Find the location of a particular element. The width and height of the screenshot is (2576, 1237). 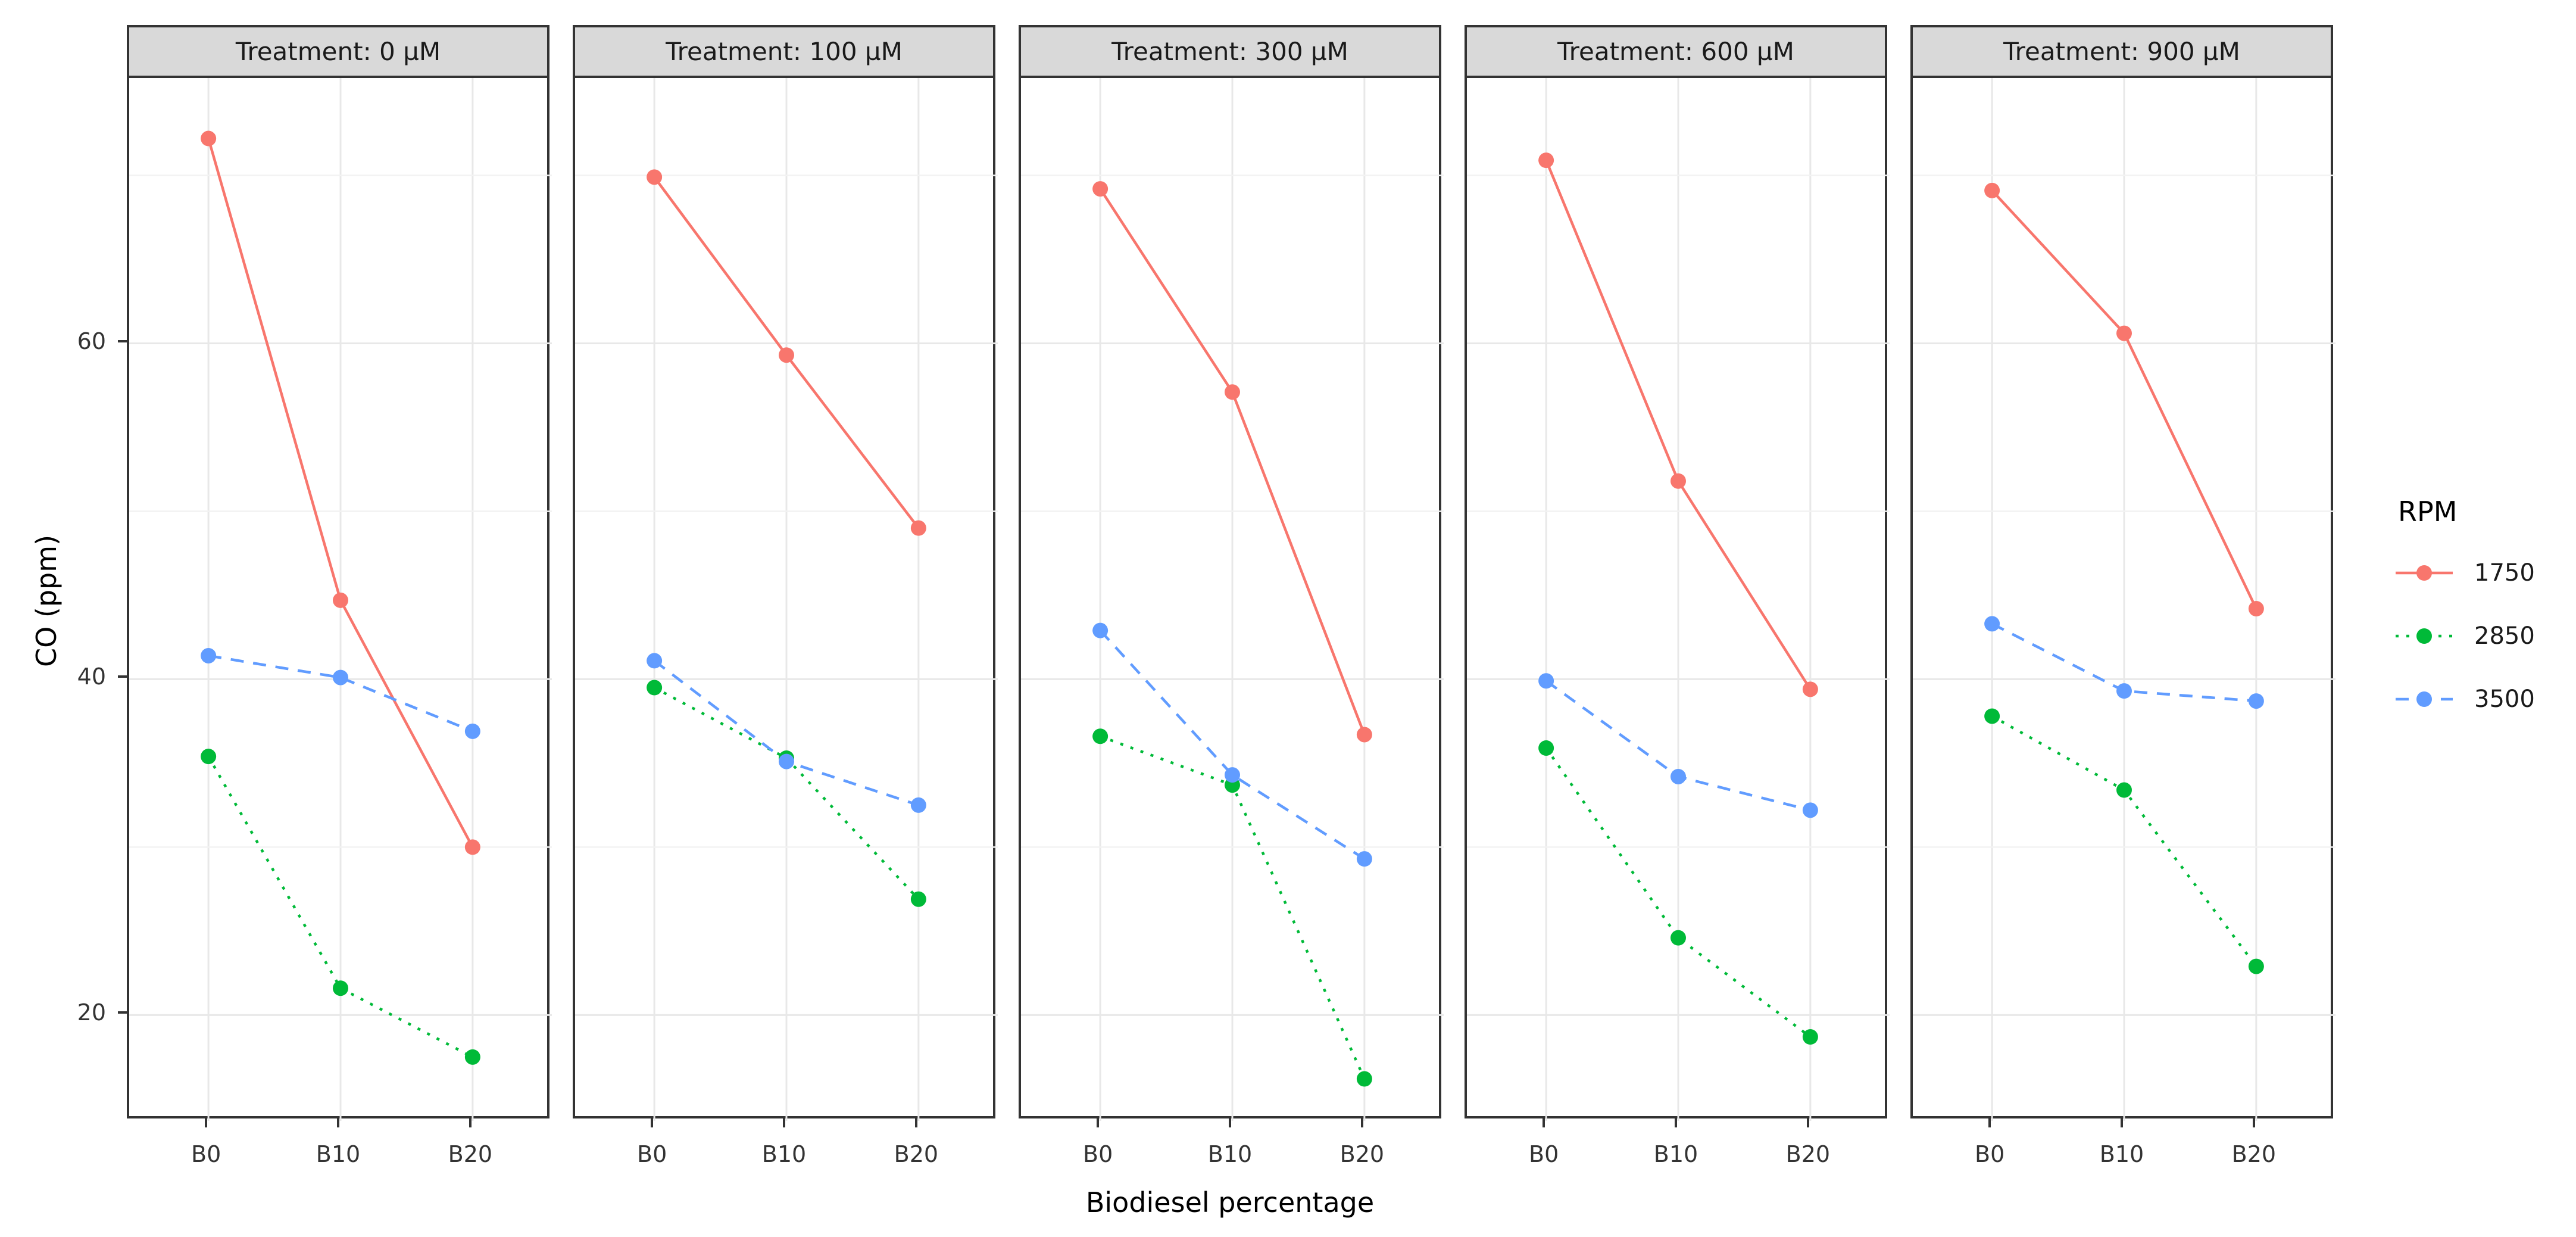

facet-strip: Treatment: 900 µM is located at coordinates (2121, 50).